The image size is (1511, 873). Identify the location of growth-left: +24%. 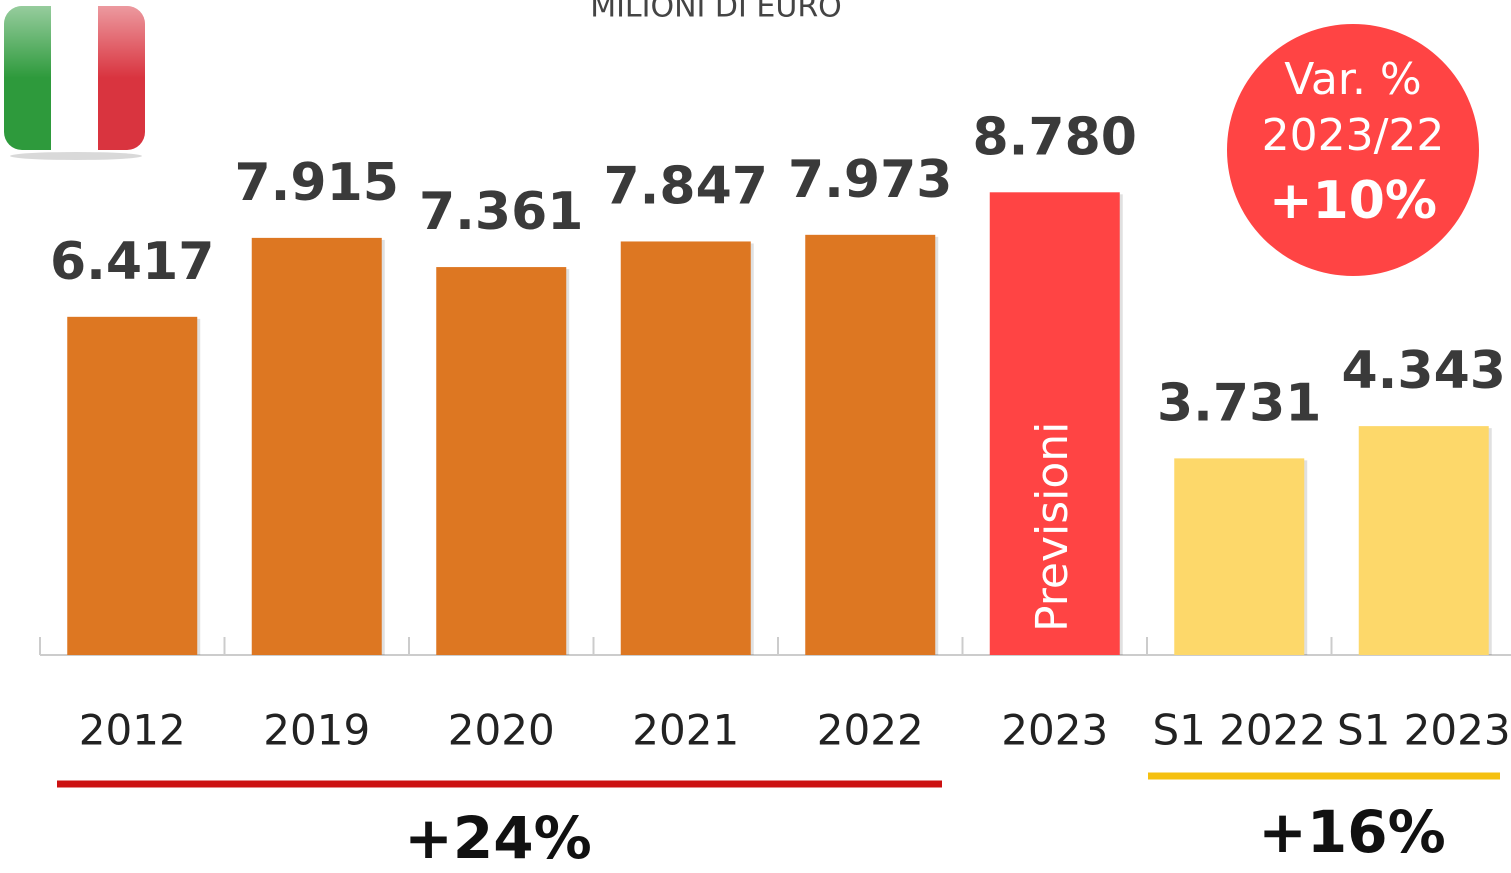
(497, 838).